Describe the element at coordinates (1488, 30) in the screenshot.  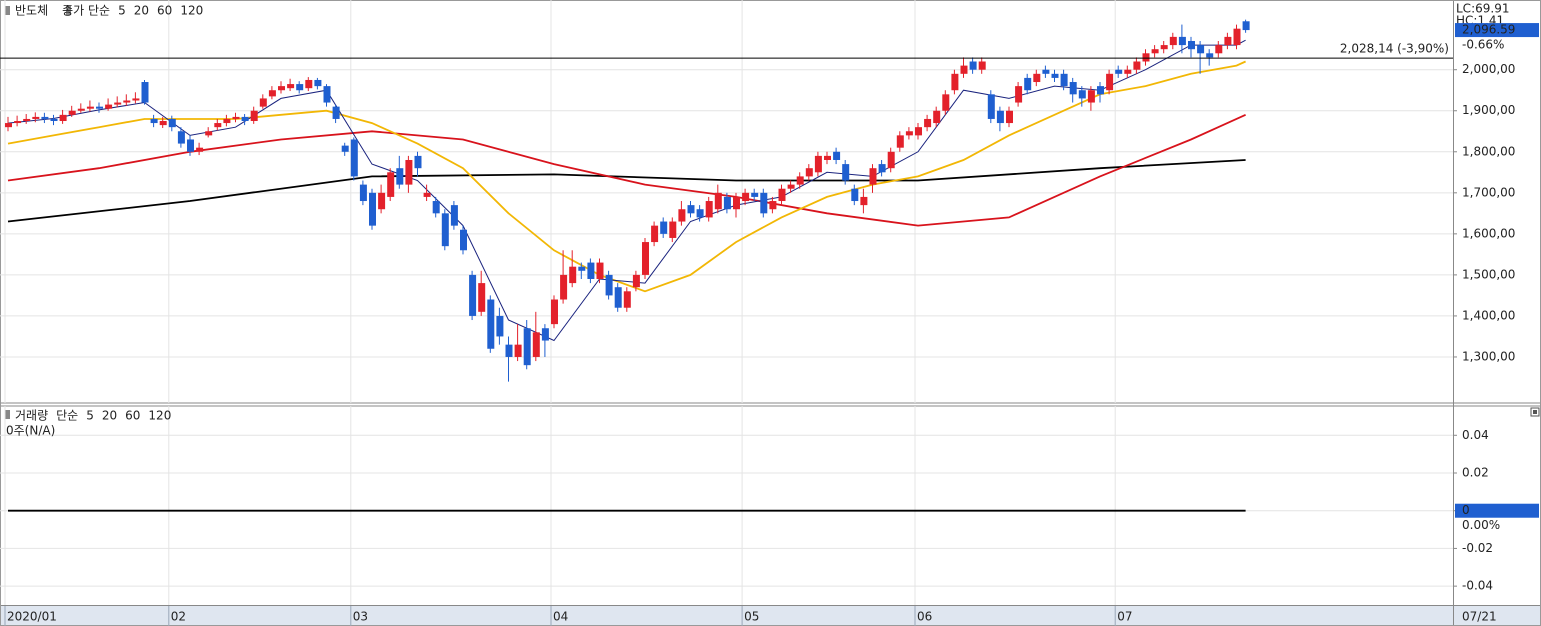
I see `last-value-label: 2,096.59` at that location.